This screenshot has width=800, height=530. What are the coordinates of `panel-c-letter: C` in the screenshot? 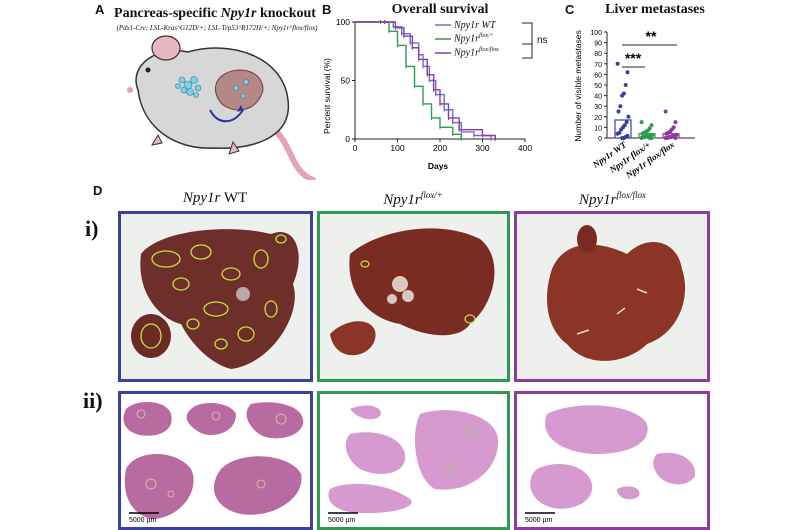 It's located at (570, 9).